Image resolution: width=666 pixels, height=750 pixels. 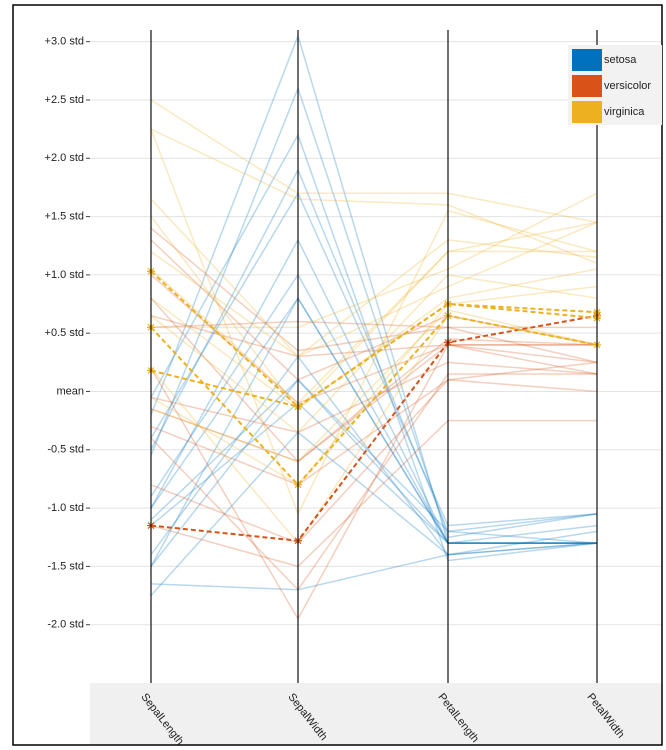 I want to click on y-tick-label: -0.5 std, so click(x=65, y=450).